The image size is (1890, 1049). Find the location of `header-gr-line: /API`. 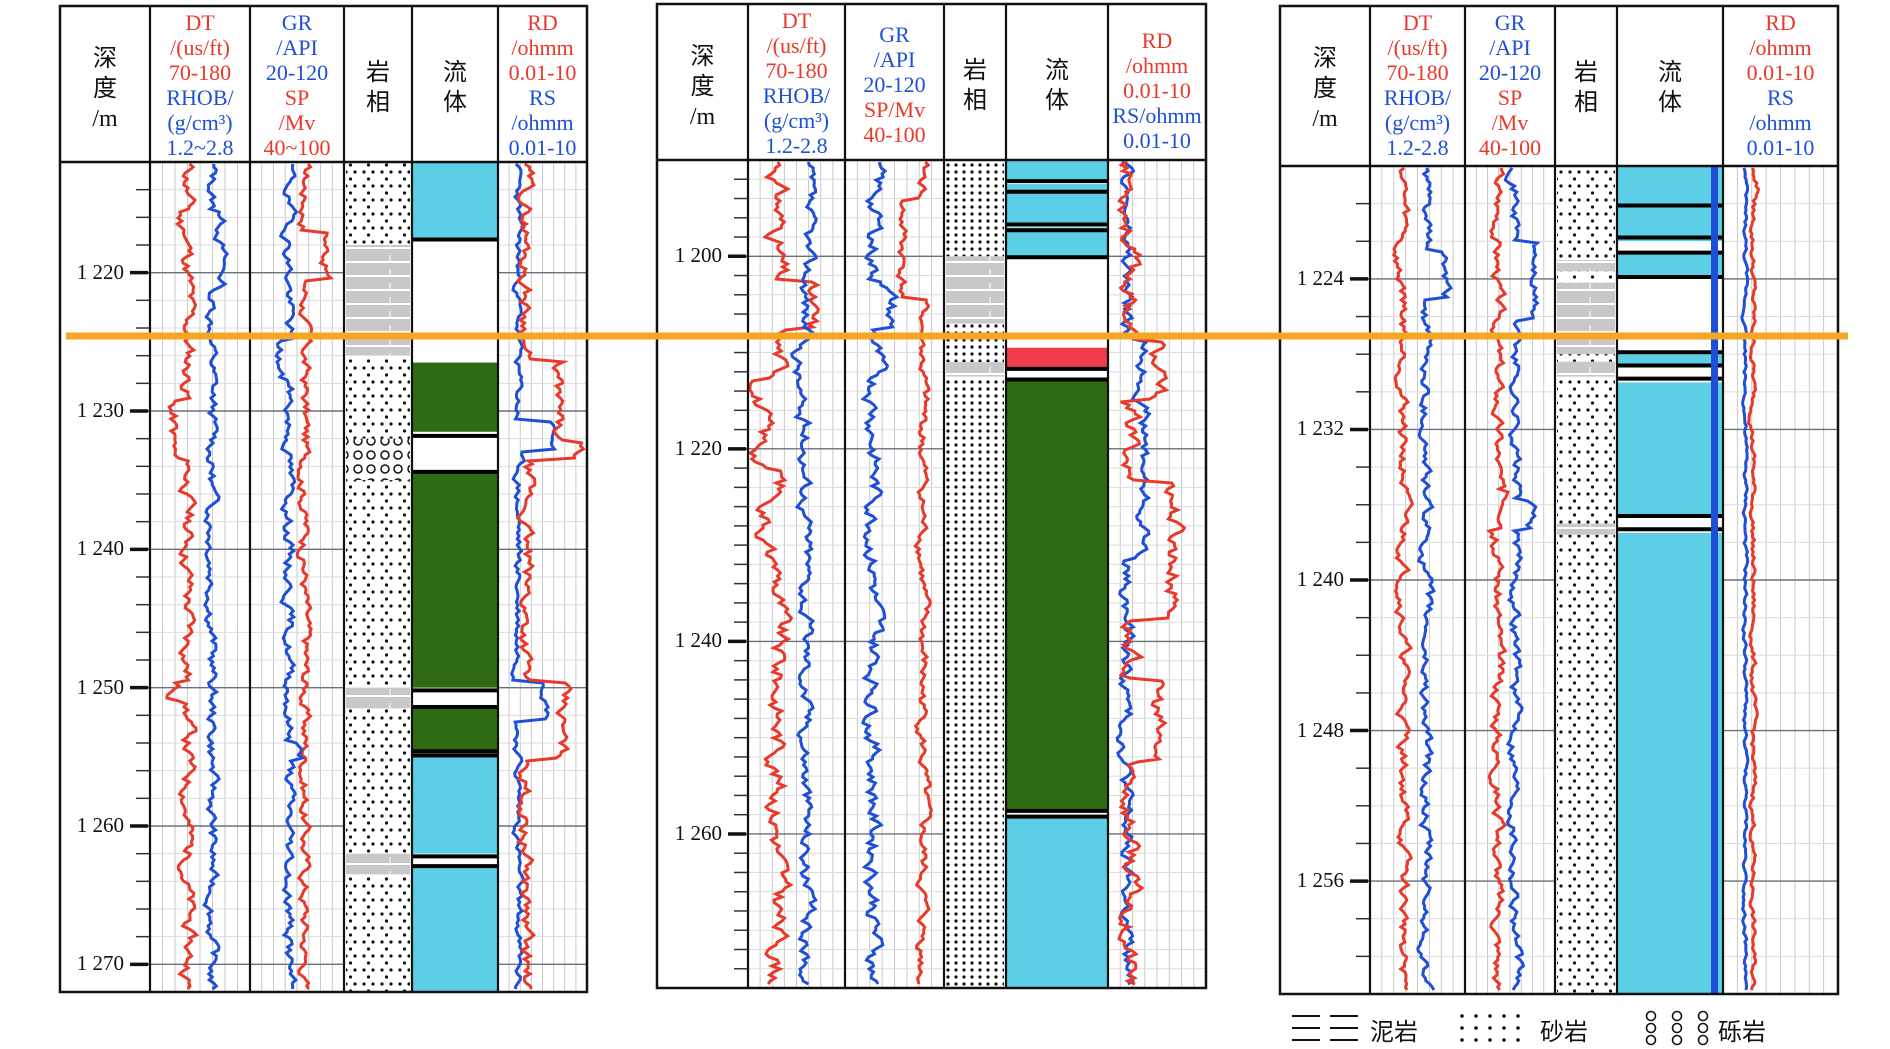

header-gr-line: /API is located at coordinates (894, 59).